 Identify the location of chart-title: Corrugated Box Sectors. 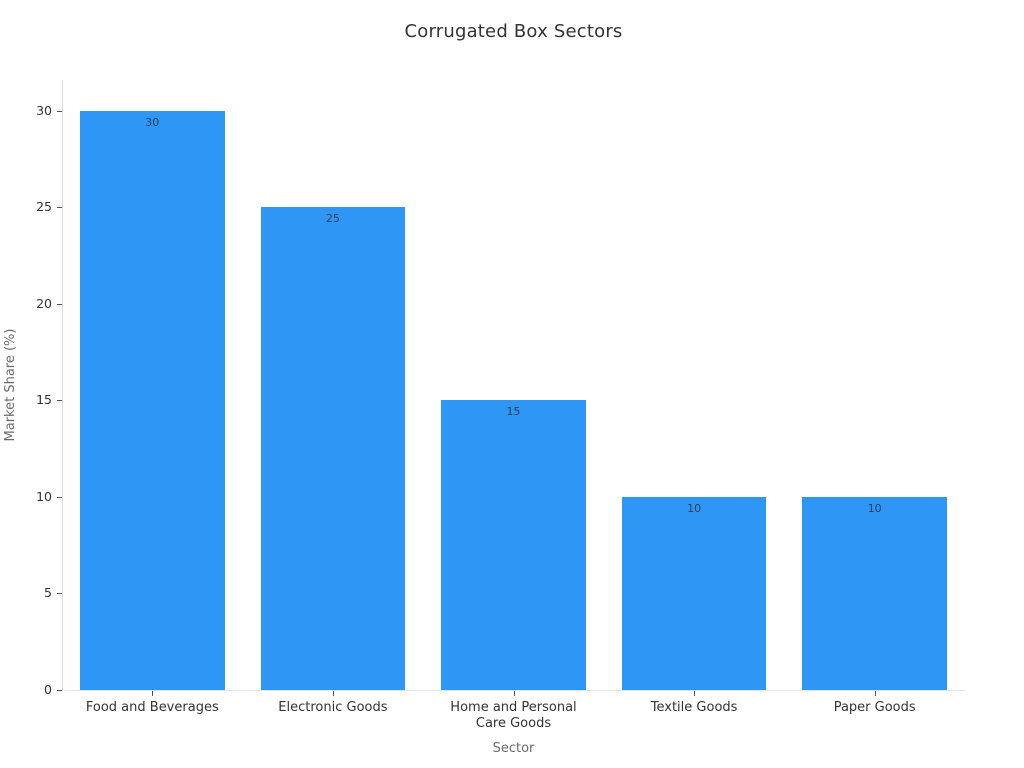
(513, 31).